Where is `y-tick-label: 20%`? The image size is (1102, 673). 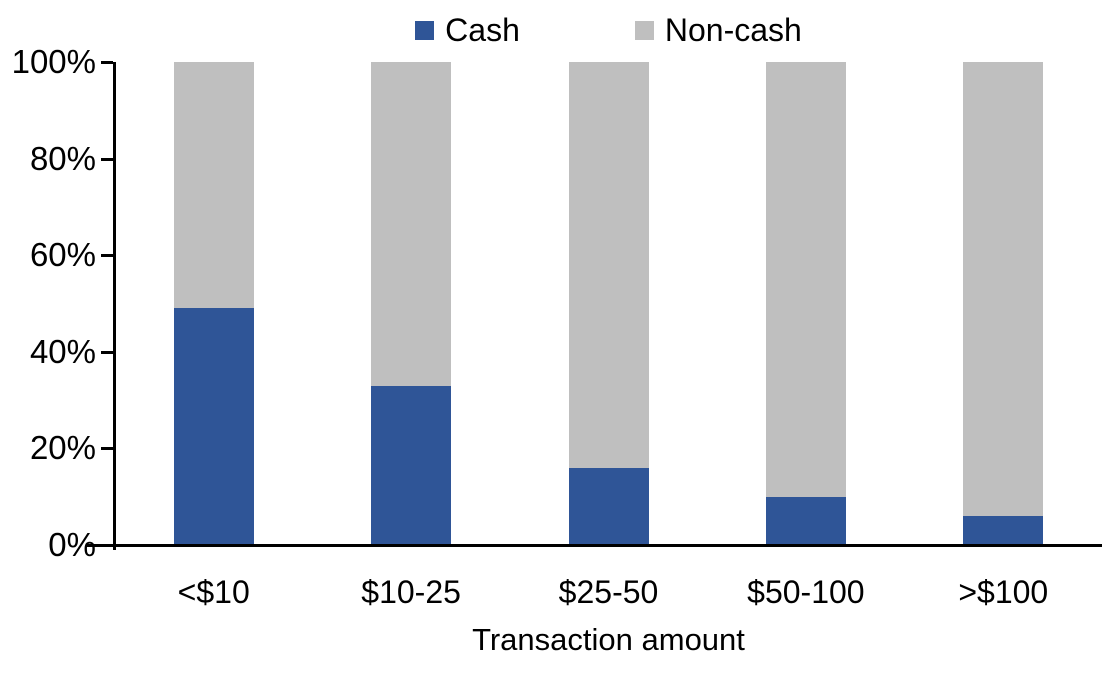
y-tick-label: 20% is located at coordinates (62, 448).